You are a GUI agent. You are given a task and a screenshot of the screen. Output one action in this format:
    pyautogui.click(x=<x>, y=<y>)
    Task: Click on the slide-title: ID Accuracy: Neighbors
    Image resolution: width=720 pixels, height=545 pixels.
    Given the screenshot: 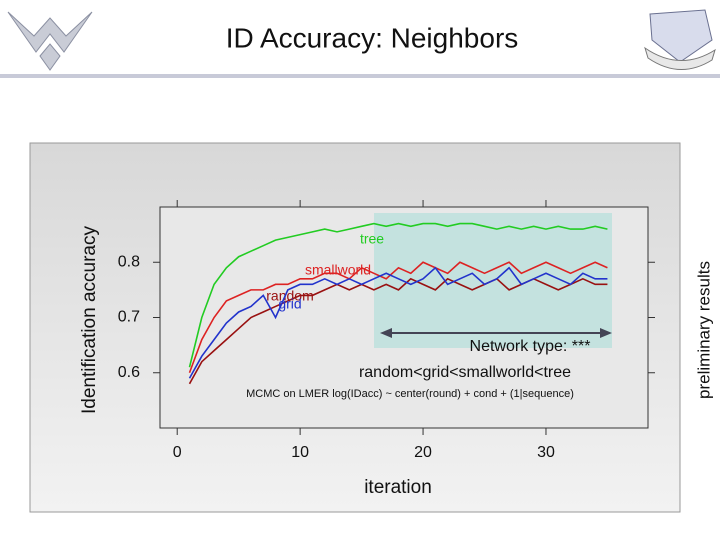 What is the action you would take?
    pyautogui.click(x=372, y=37)
    